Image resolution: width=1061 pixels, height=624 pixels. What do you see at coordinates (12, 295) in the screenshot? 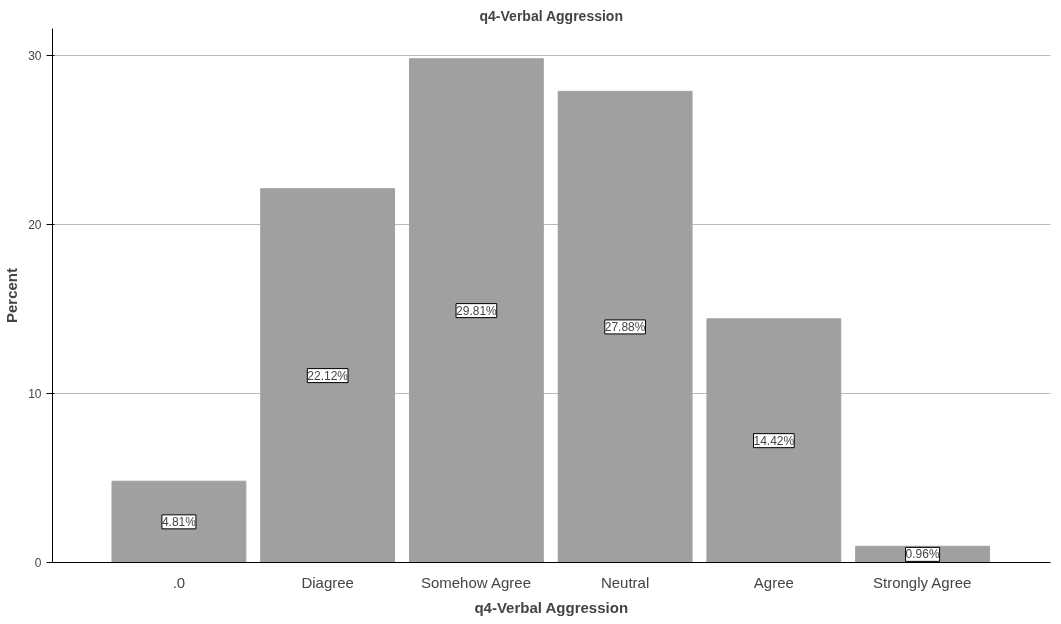
I see `y-axis-title: Percent` at bounding box center [12, 295].